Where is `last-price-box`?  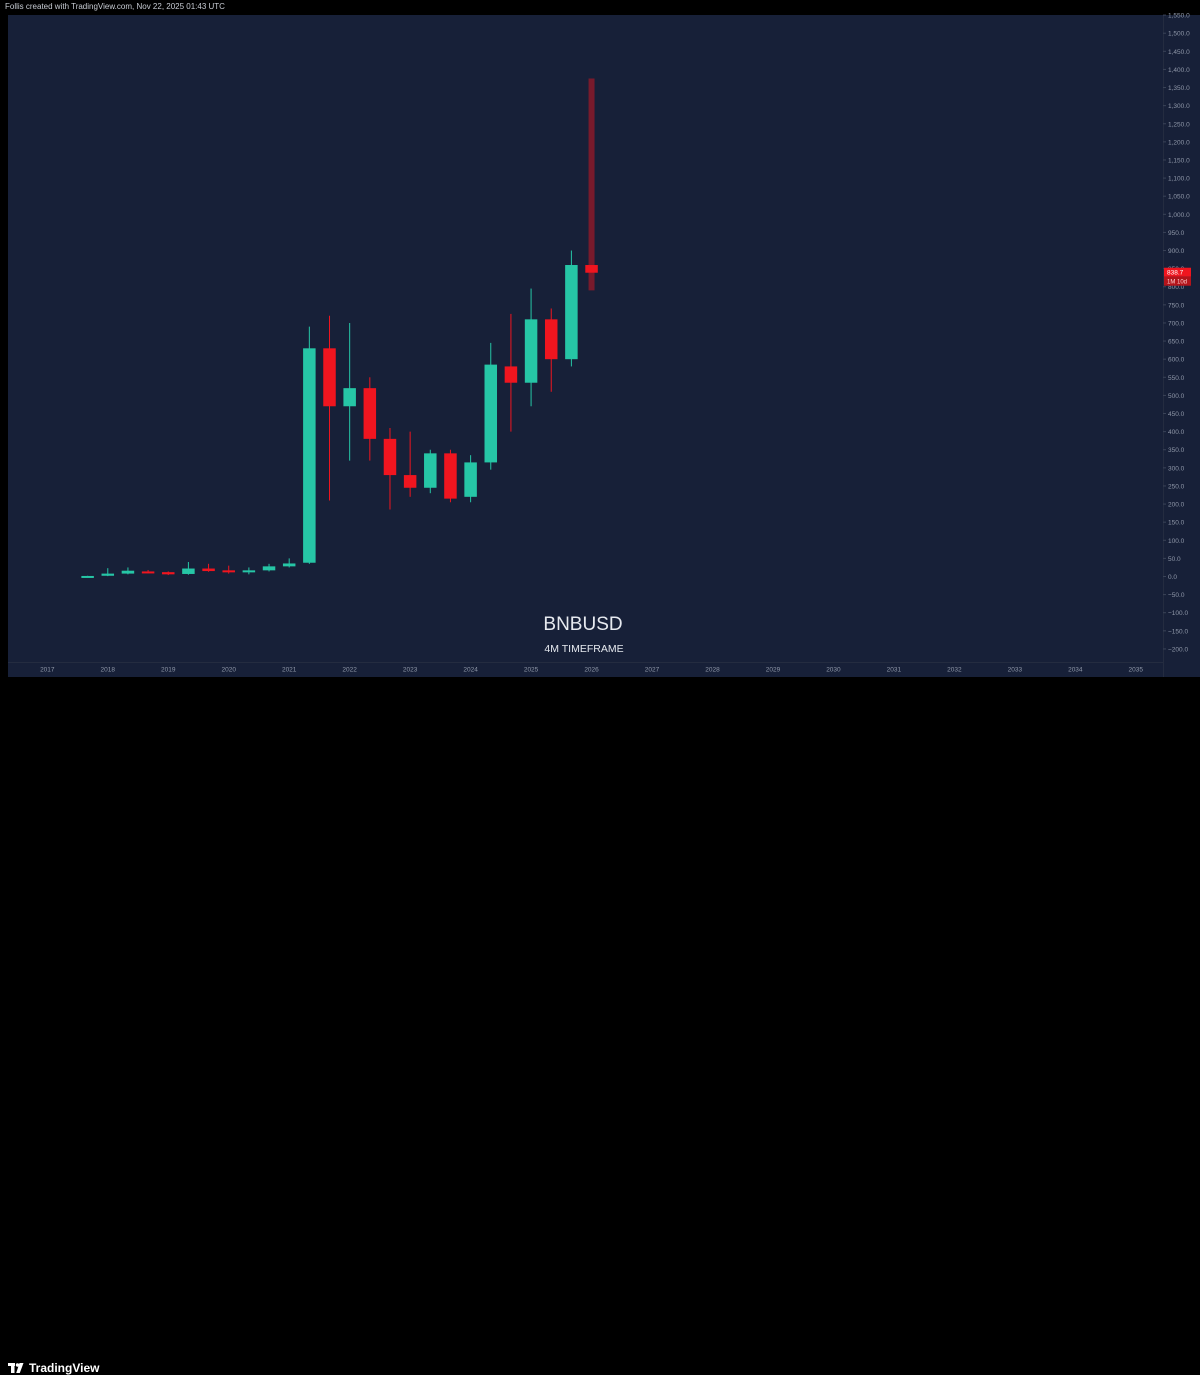 last-price-box is located at coordinates (1177, 272).